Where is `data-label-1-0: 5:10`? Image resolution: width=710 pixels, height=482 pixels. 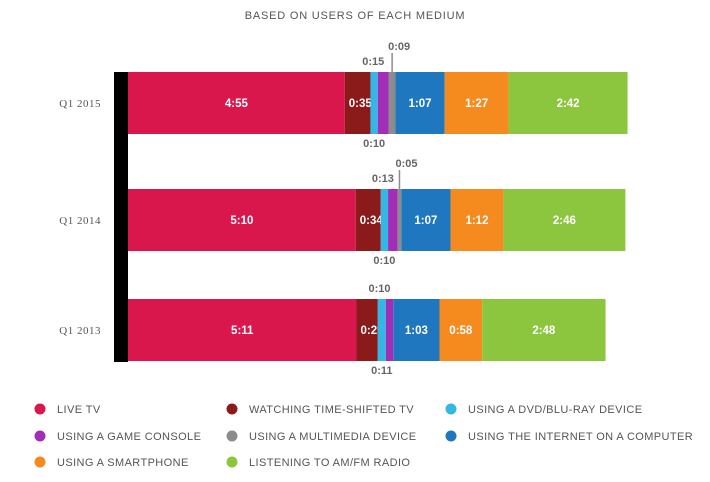 data-label-1-0: 5:10 is located at coordinates (241, 221).